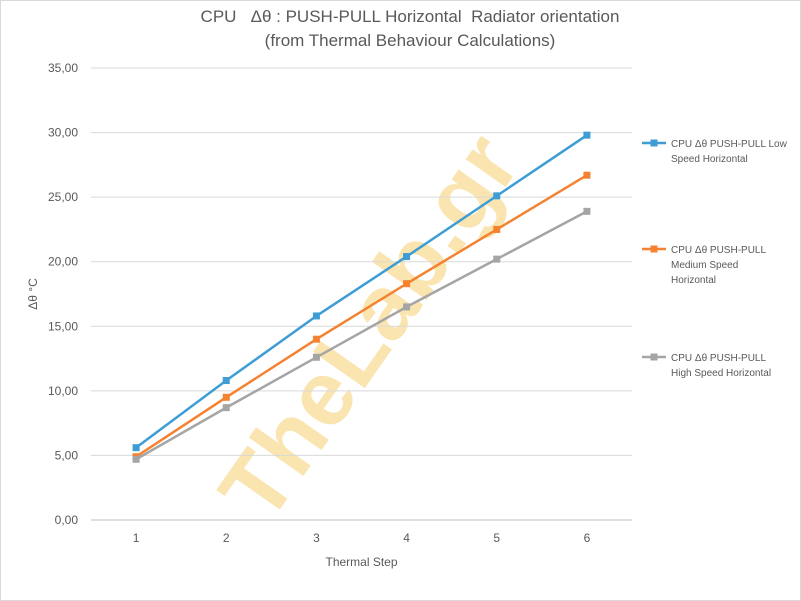 Image resolution: width=801 pixels, height=601 pixels. Describe the element at coordinates (721, 373) in the screenshot. I see `legend-label: High Speed Horizontal` at that location.